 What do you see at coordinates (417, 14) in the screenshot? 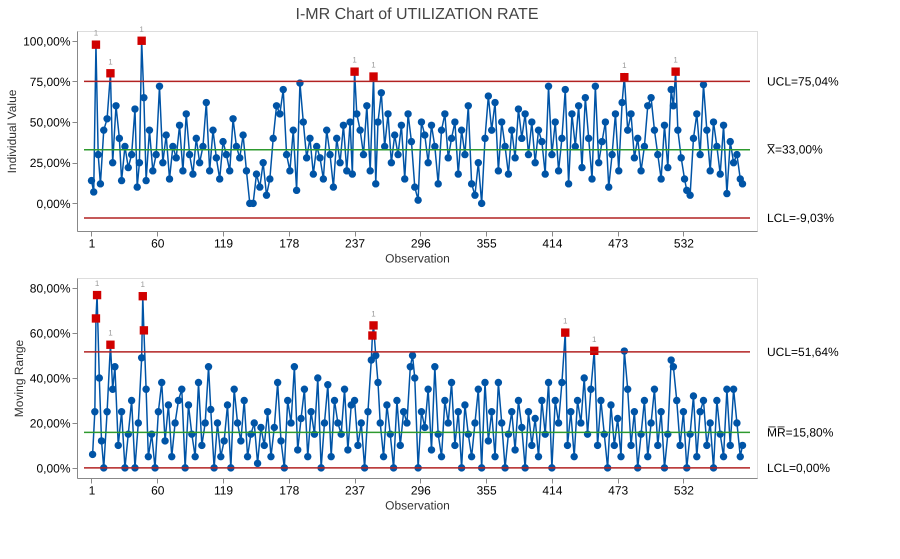
I see `chart-title: I-MR Chart of UTILIZATION RATE` at bounding box center [417, 14].